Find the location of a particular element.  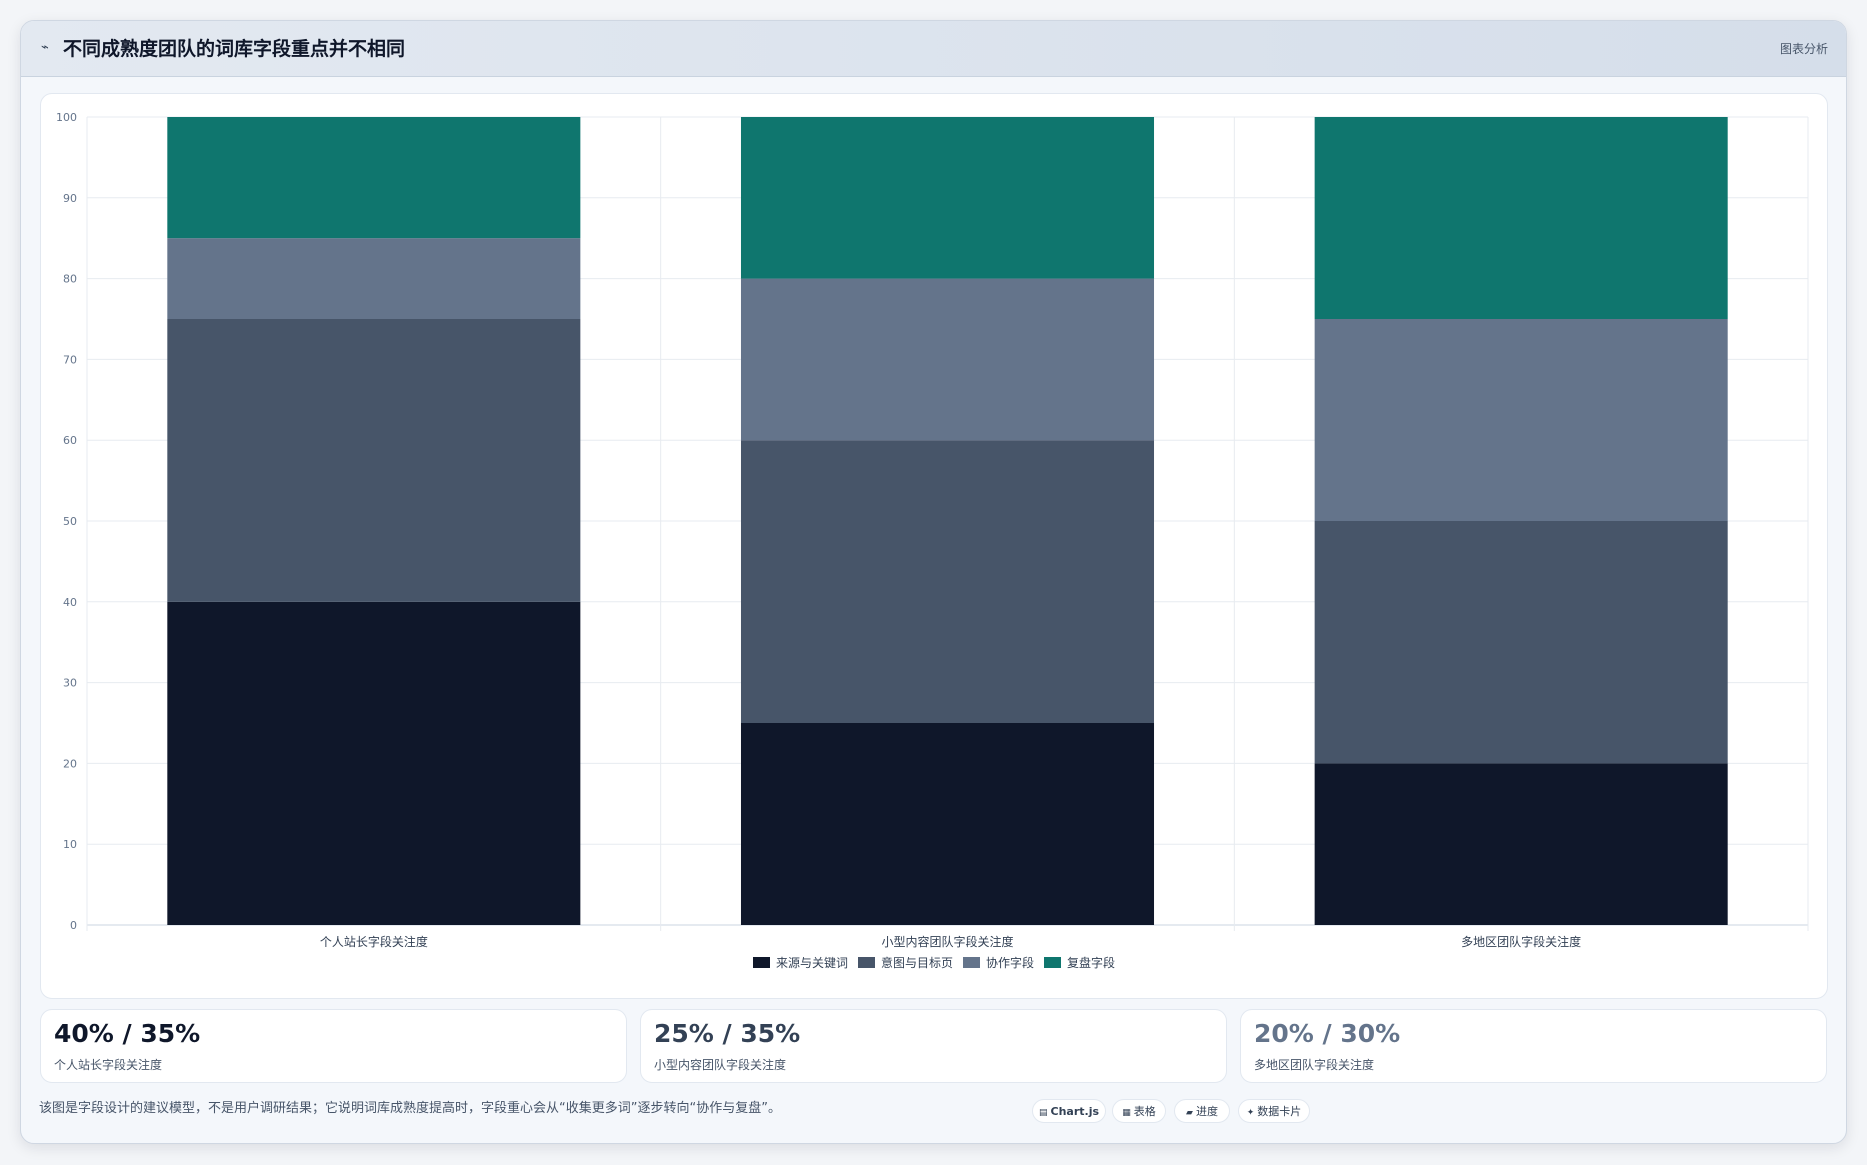

pill-label: Chart.js is located at coordinates (1075, 1111).